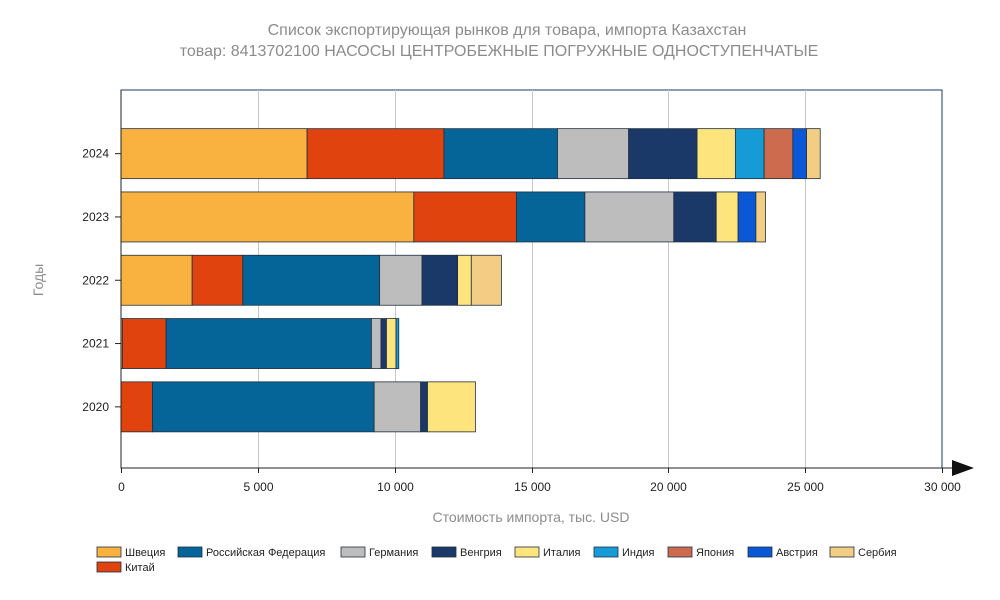  Describe the element at coordinates (532, 487) in the screenshot. I see `x-tick-label: 15 000` at that location.